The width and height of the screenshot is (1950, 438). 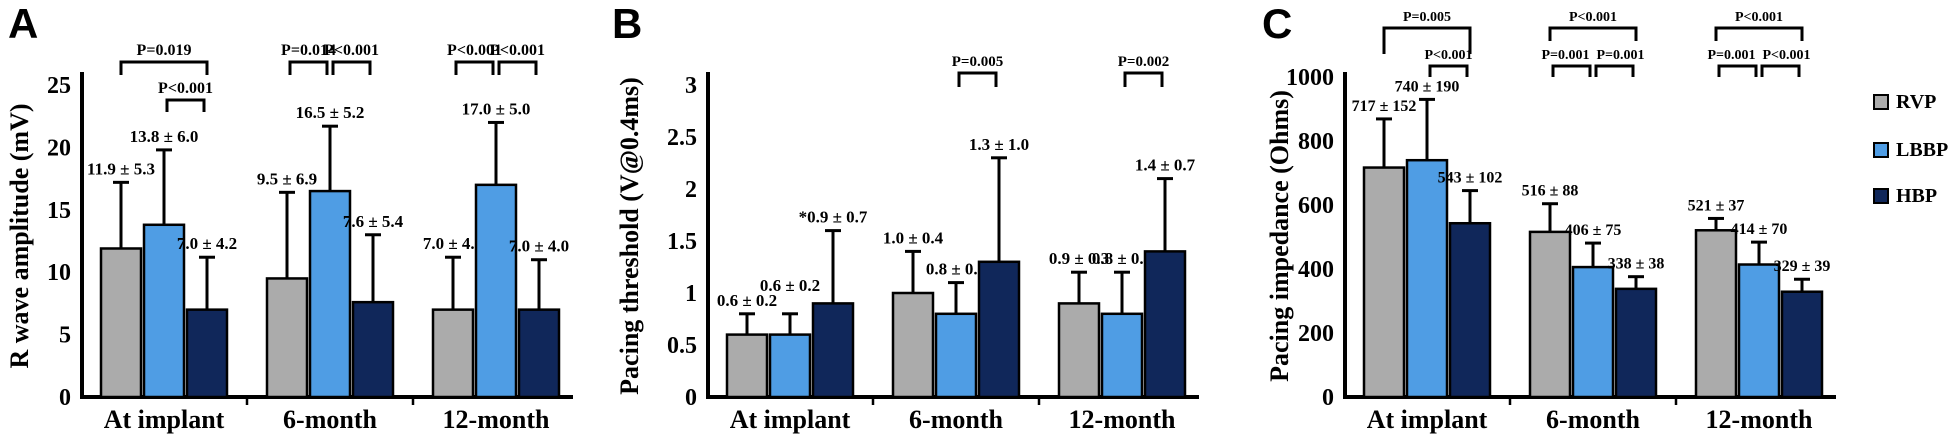 I want to click on value-label: 1.0 ± 0.4, so click(x=913, y=237).